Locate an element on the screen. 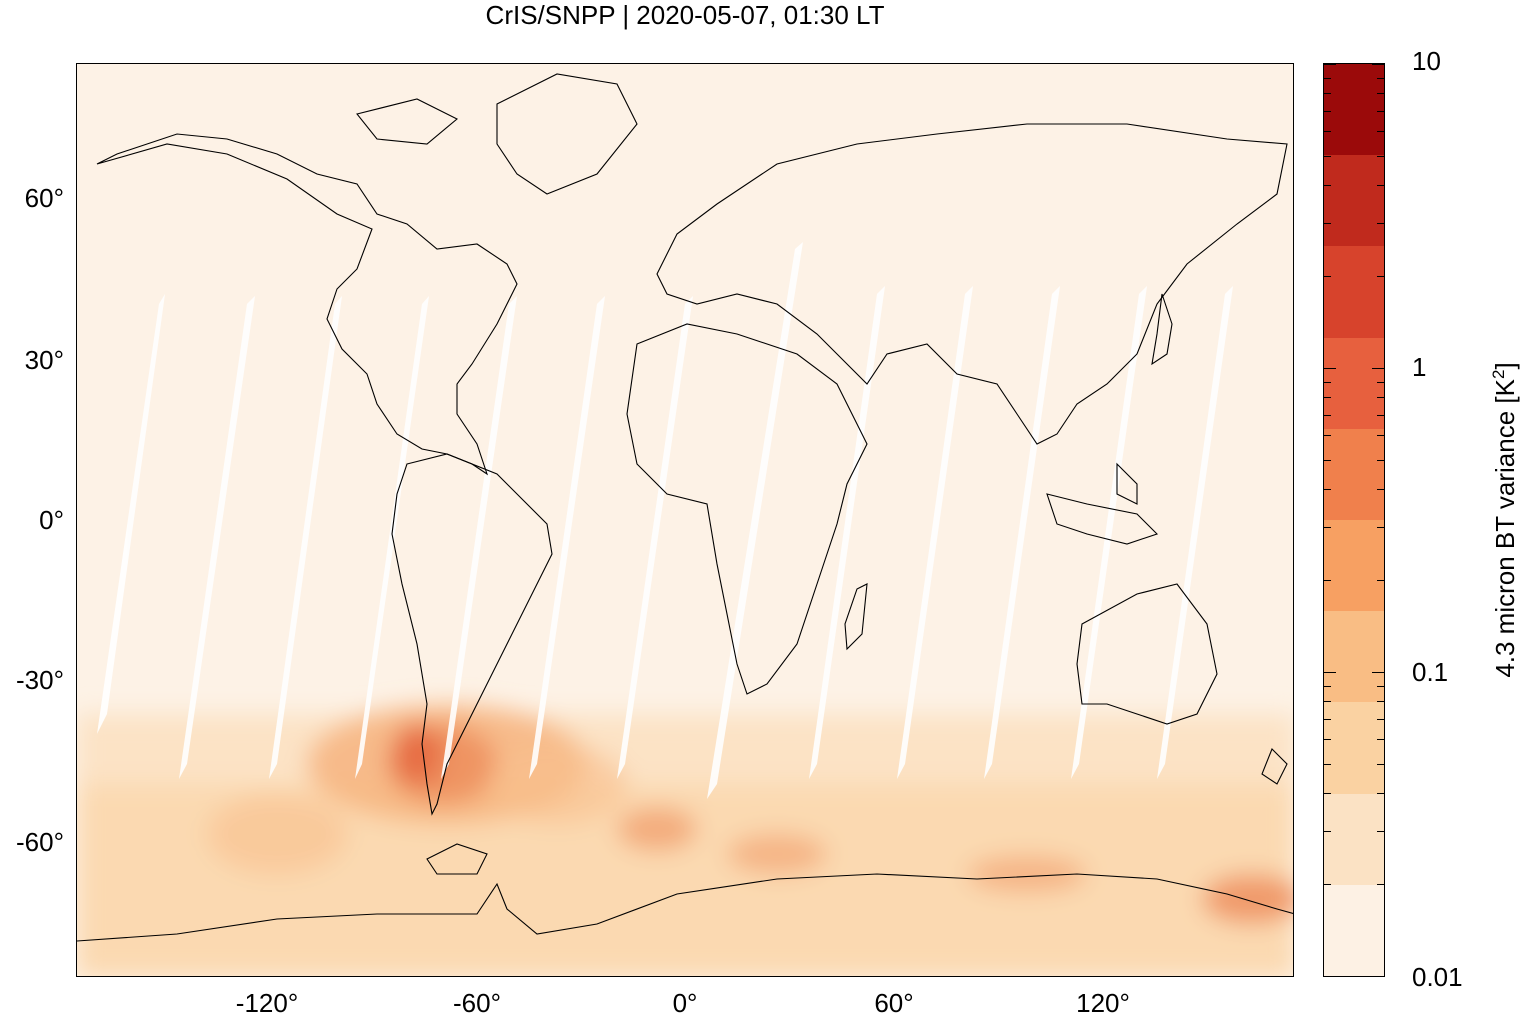 This screenshot has width=1522, height=1020. x-tick-label-60: 60° is located at coordinates (894, 1003).